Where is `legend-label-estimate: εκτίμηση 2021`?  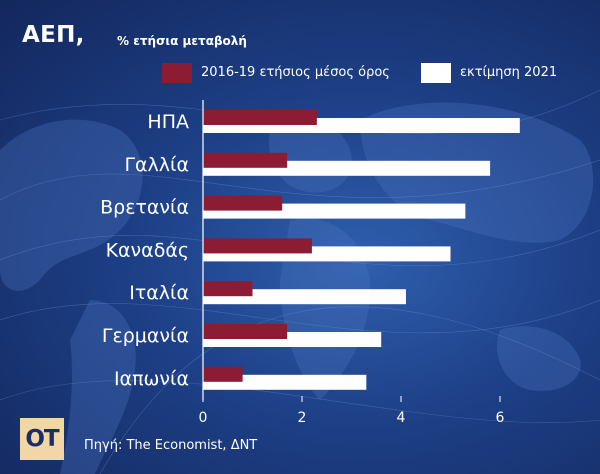 legend-label-estimate: εκτίμηση 2021 is located at coordinates (509, 72).